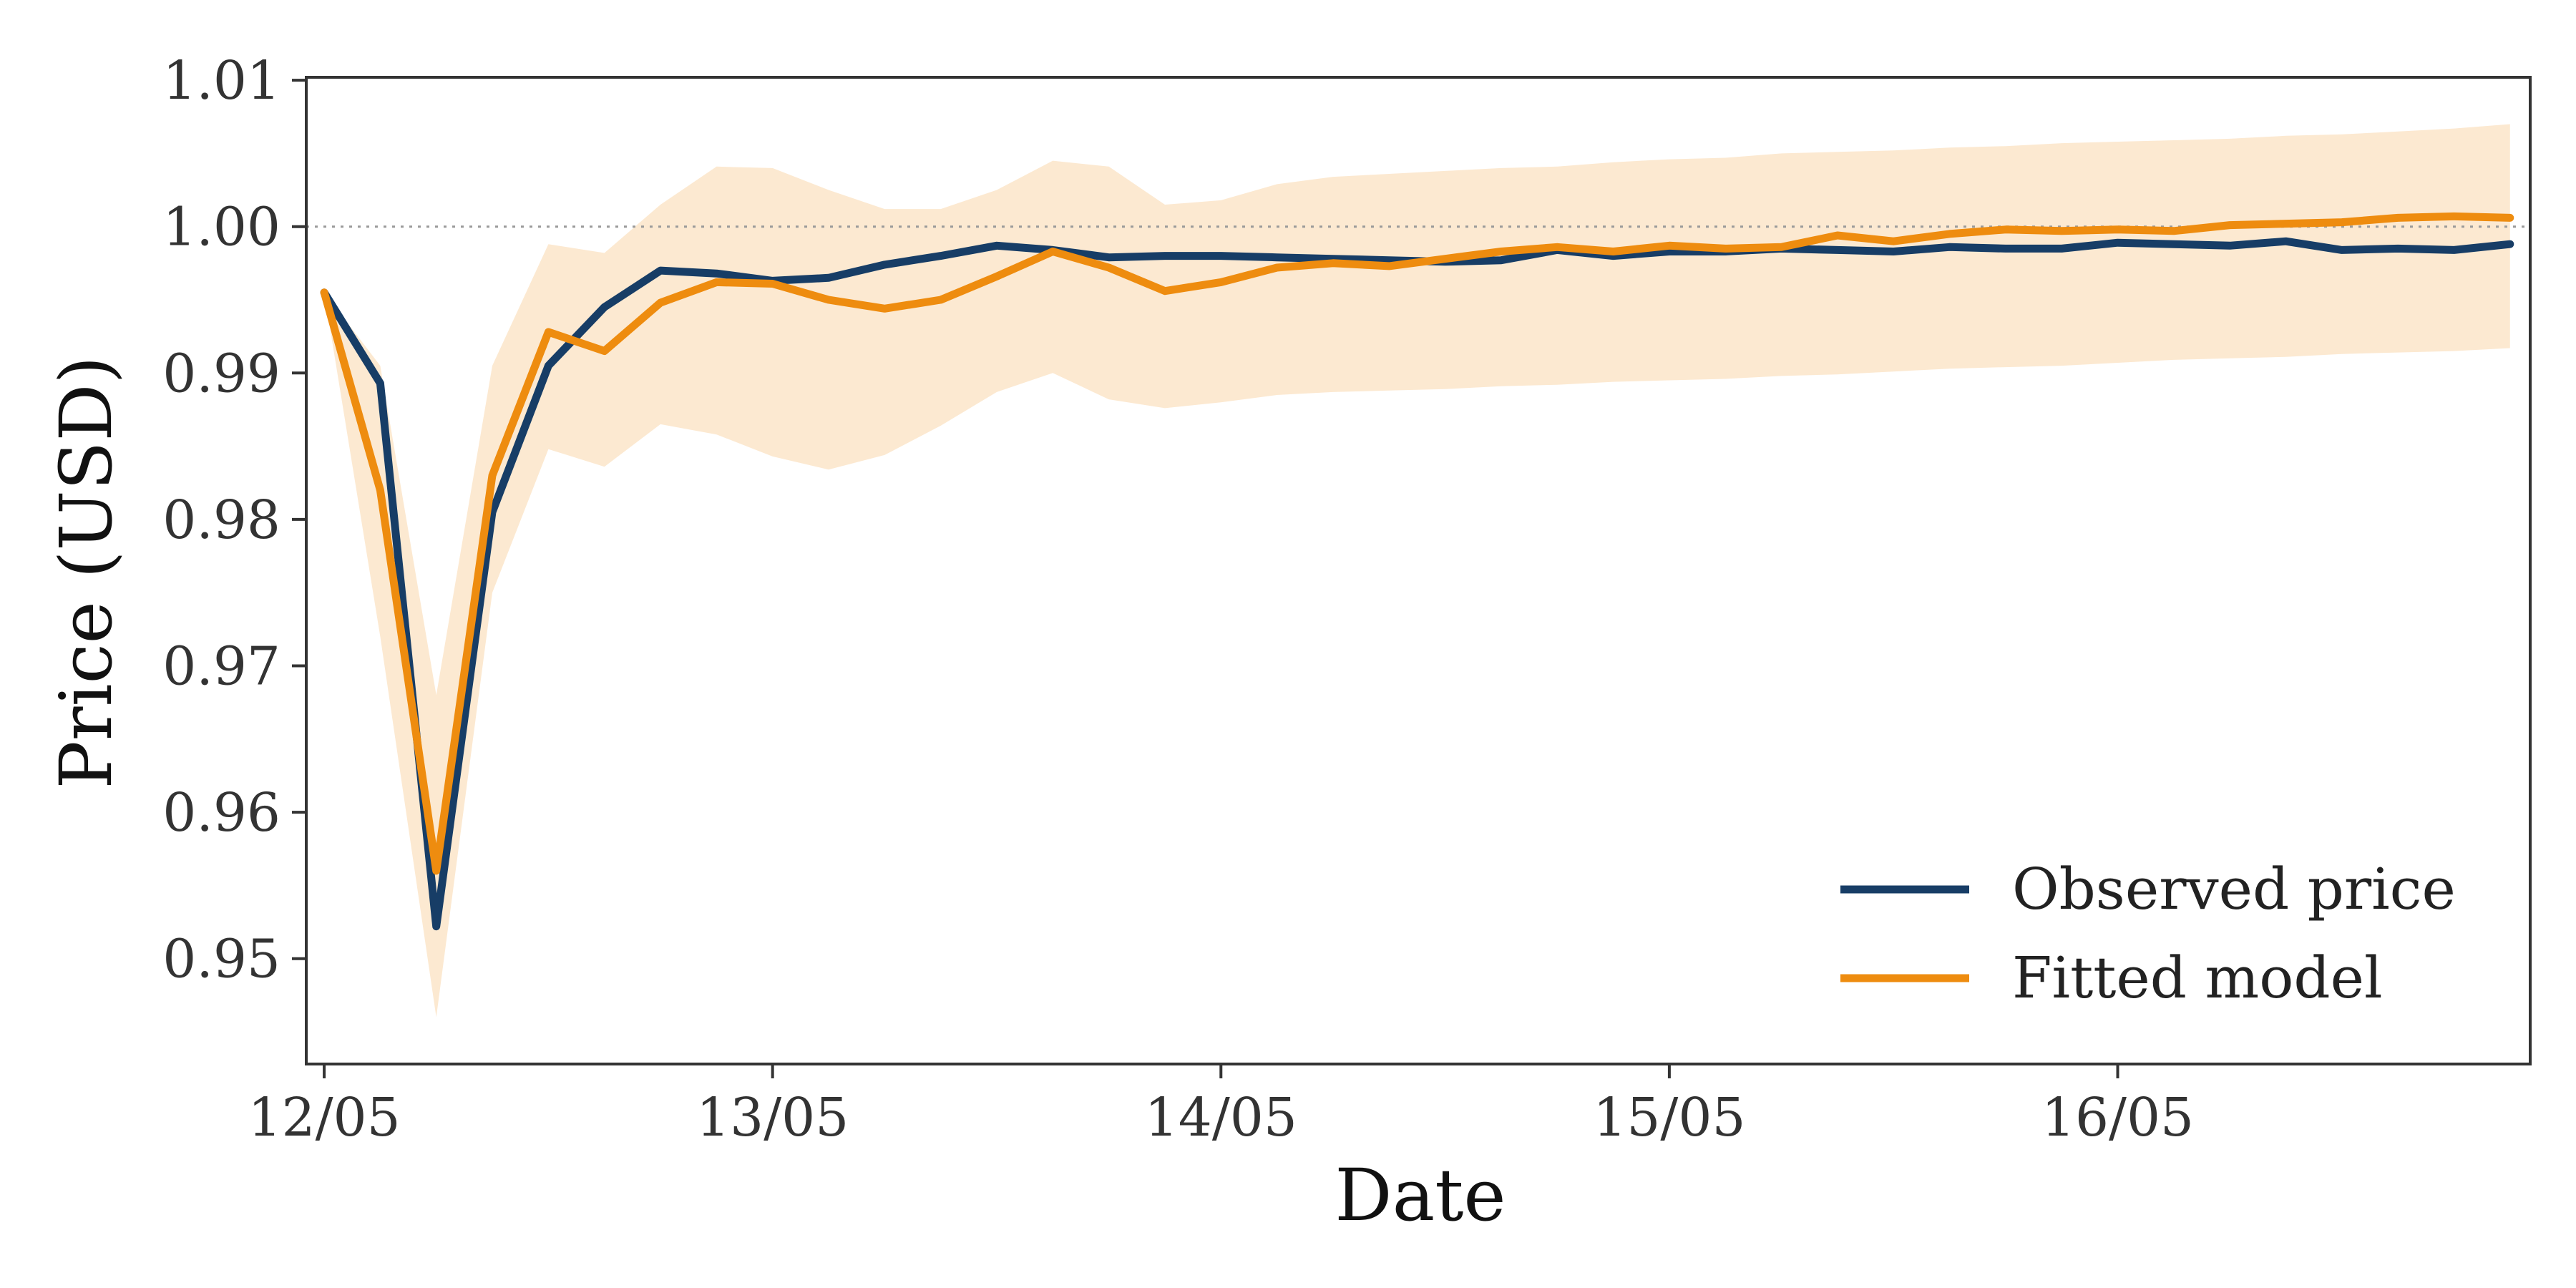 This screenshot has width=2576, height=1288. I want to click on x-axis-ticks: 12/05 13/05 14/05 15/05 16/05, so click(1221, 1106).